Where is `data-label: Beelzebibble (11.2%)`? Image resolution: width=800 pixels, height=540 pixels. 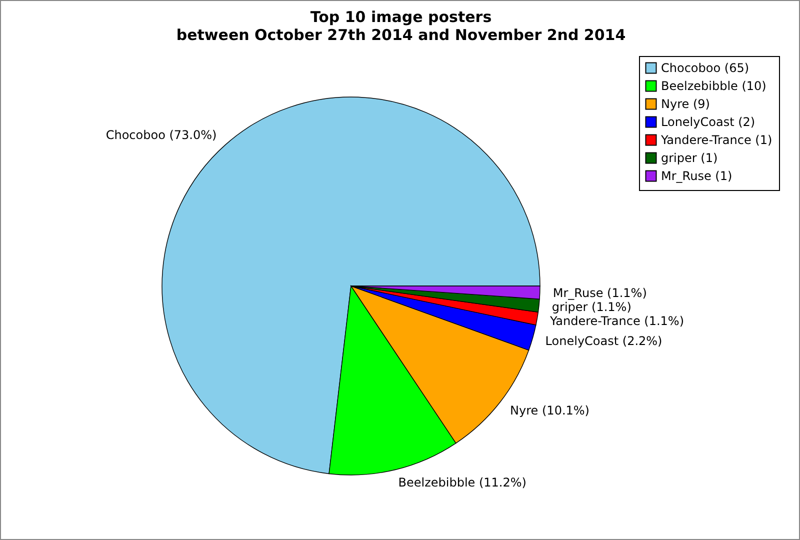
data-label: Beelzebibble (11.2%) is located at coordinates (462, 482).